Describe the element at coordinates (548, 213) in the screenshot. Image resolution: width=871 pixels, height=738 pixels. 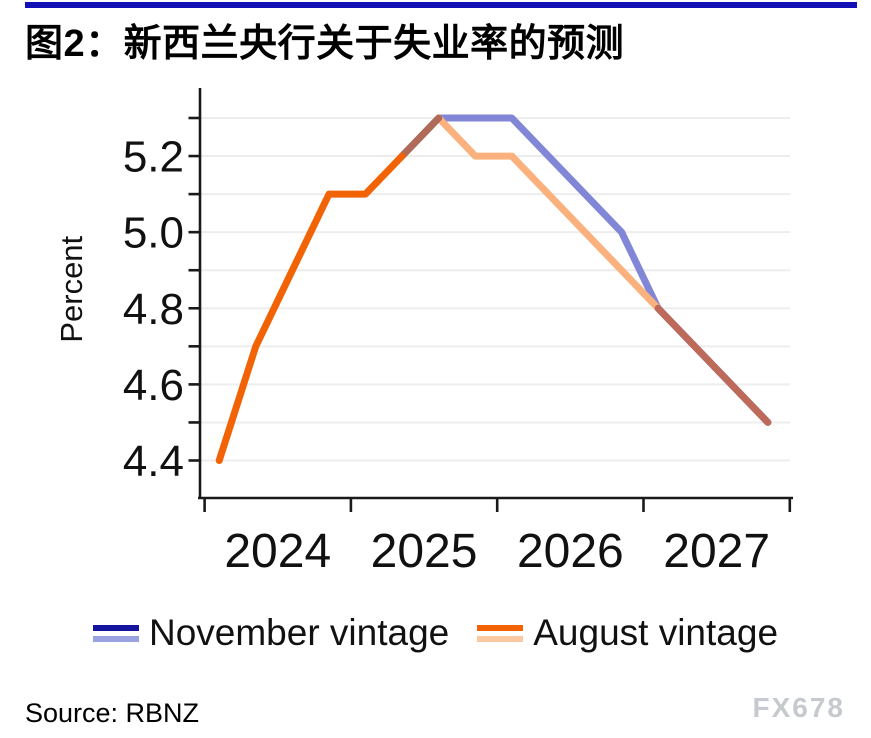
I see `august-forecast-line` at that location.